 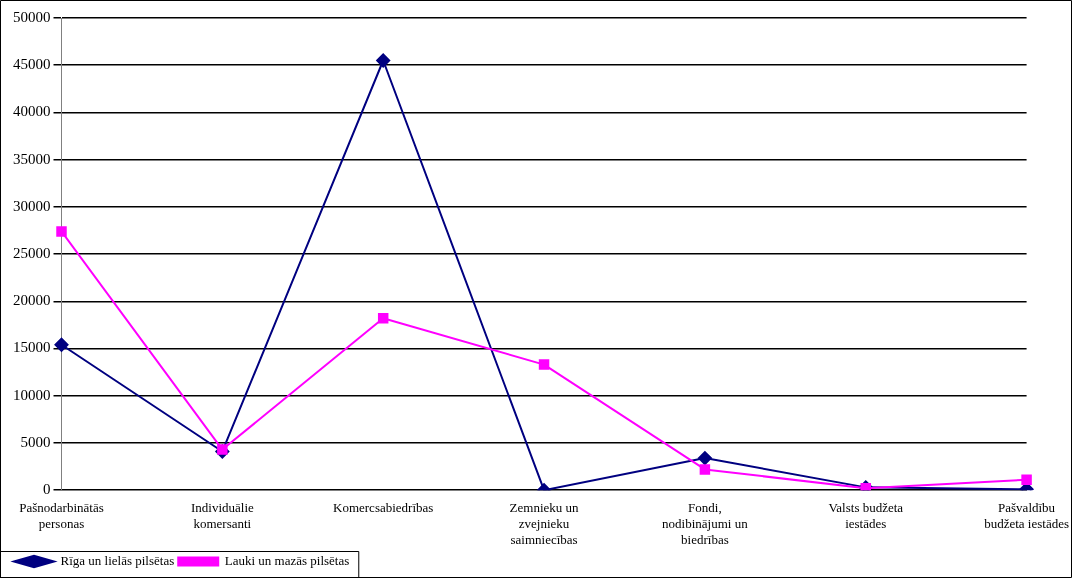 What do you see at coordinates (32, 16) in the screenshot?
I see `y-tick-label: 50000` at bounding box center [32, 16].